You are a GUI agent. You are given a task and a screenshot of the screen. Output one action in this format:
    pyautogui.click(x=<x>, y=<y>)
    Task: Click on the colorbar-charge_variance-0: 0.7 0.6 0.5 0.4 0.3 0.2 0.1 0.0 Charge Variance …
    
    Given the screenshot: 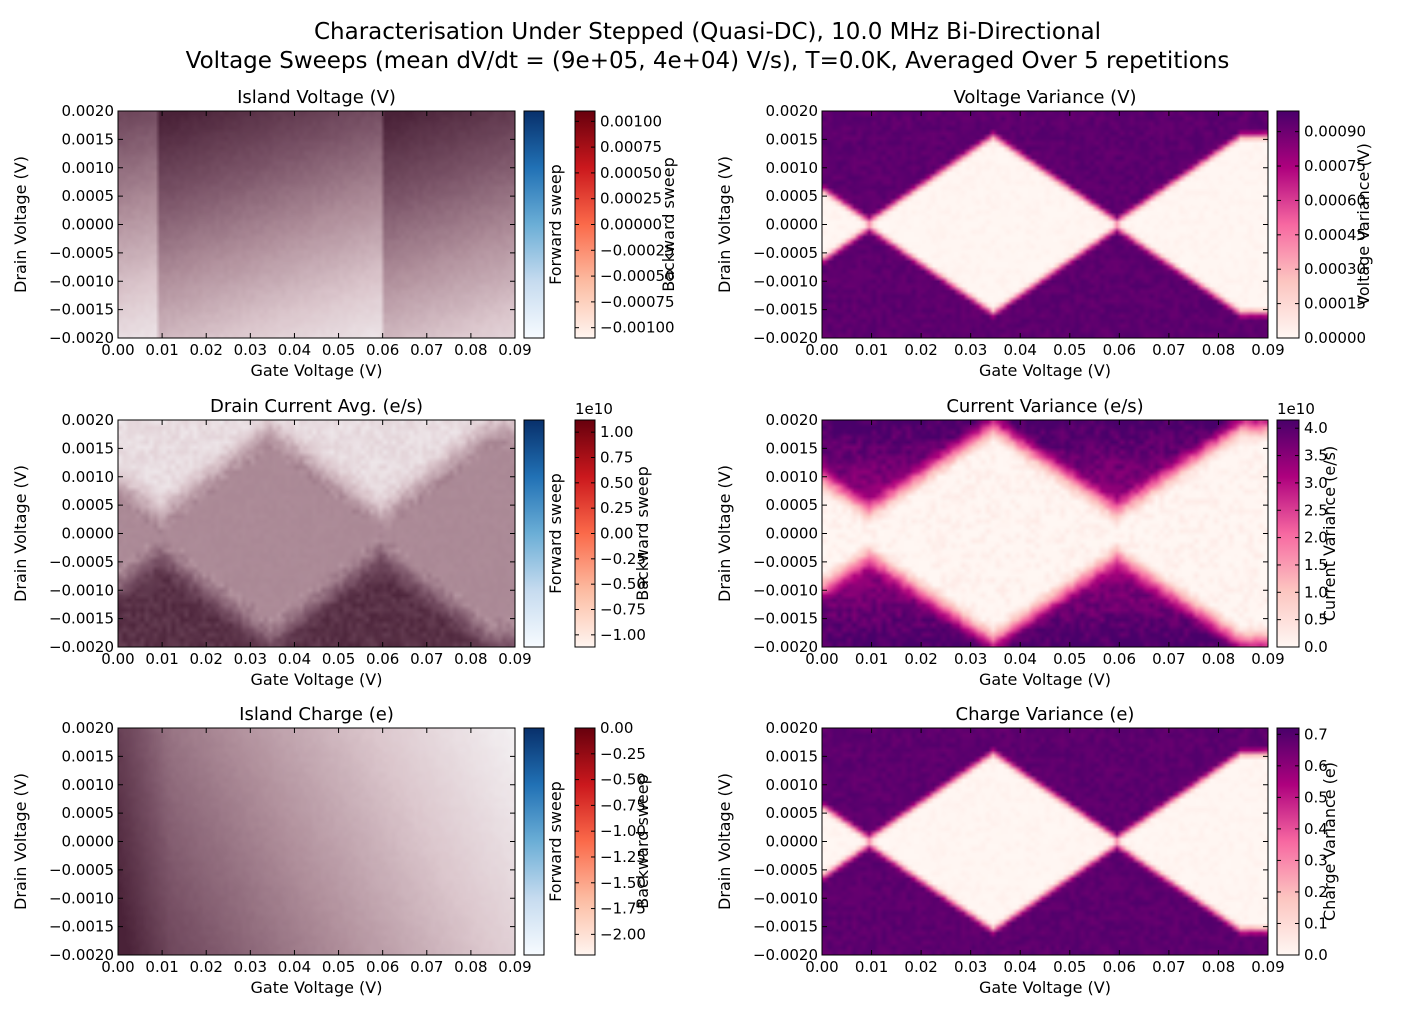 What is the action you would take?
    pyautogui.click(x=1307, y=844)
    